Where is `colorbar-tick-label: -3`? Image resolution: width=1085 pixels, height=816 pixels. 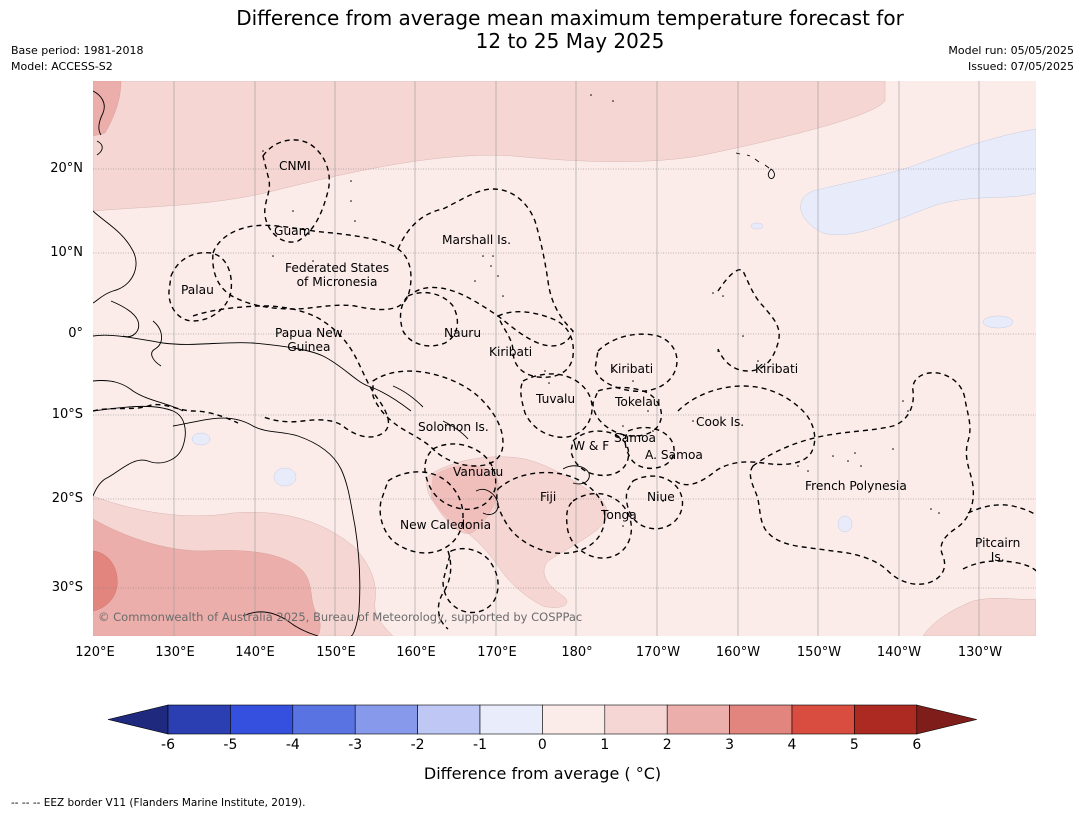 colorbar-tick-label: -3 is located at coordinates (355, 745).